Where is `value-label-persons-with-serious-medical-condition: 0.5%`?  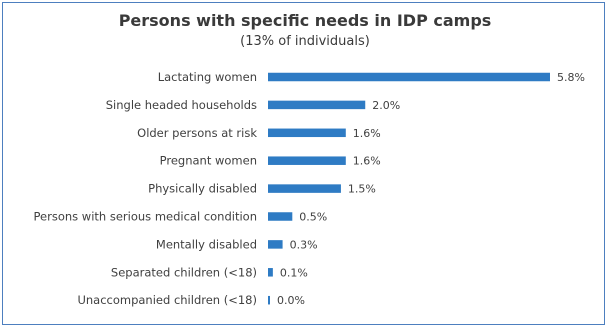 value-label-persons-with-serious-medical-condition: 0.5% is located at coordinates (313, 217).